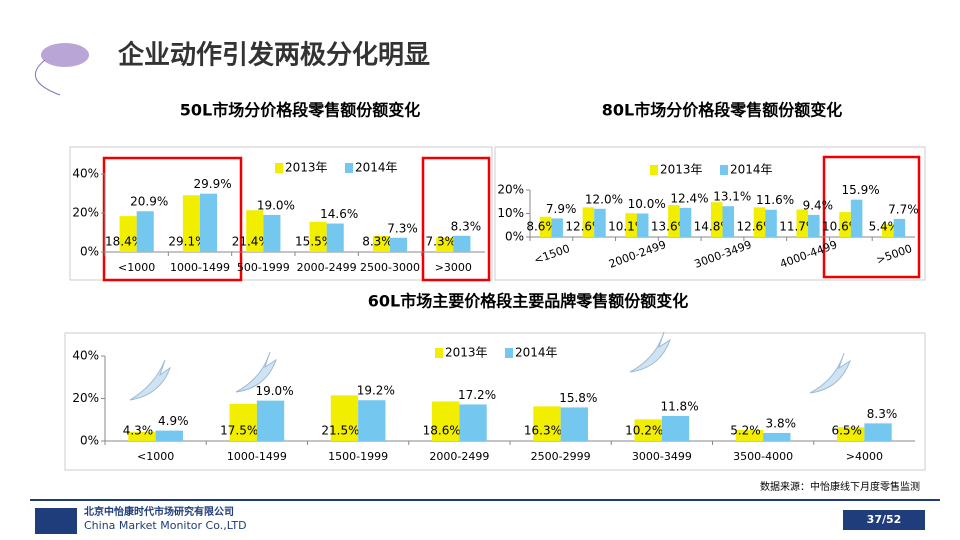 This screenshot has height=540, width=960. Describe the element at coordinates (251, 242) in the screenshot. I see `data-label: 21.4%` at that location.